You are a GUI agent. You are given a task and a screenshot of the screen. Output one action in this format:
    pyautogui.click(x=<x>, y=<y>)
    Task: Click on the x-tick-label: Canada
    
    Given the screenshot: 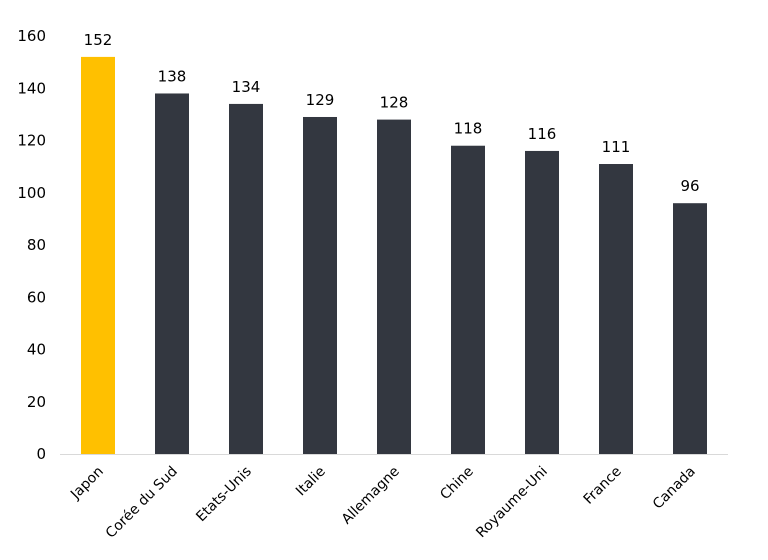 What is the action you would take?
    pyautogui.click(x=674, y=488)
    